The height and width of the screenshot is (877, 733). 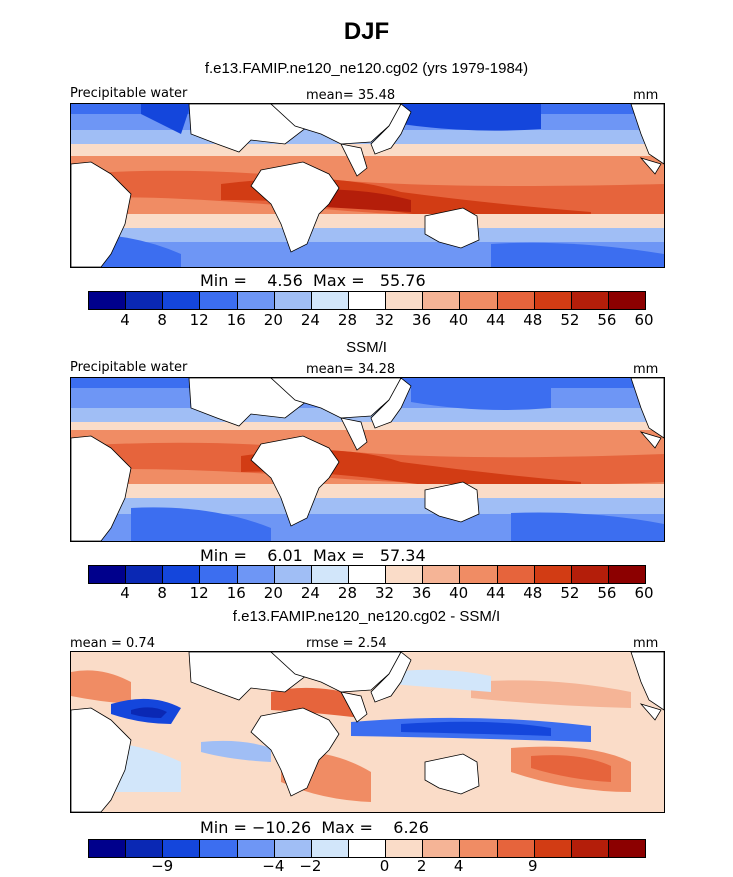 What do you see at coordinates (366, 31) in the screenshot?
I see `plot-title: DJF` at bounding box center [366, 31].